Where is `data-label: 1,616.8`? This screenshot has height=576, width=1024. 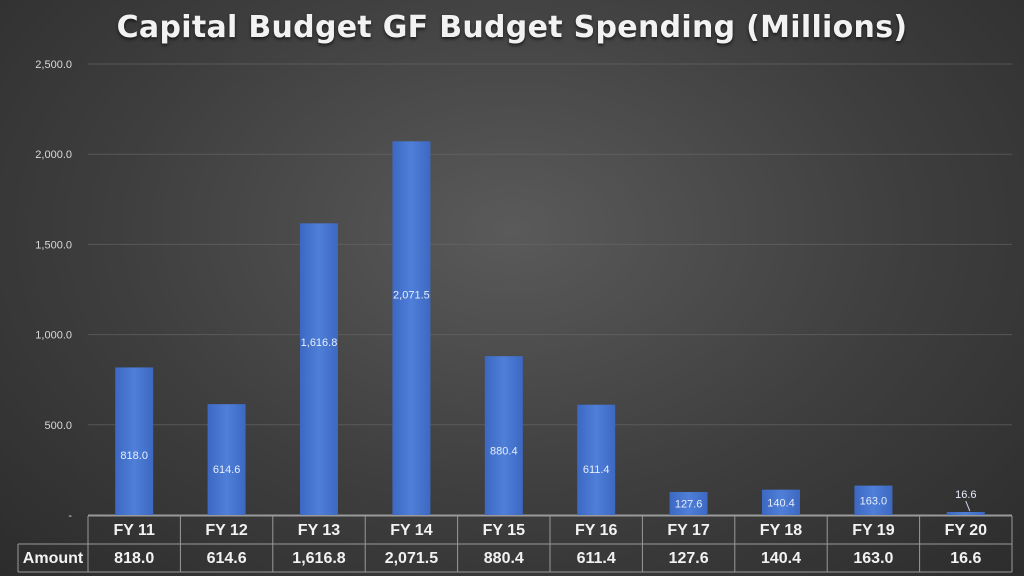 data-label: 1,616.8 is located at coordinates (319, 343).